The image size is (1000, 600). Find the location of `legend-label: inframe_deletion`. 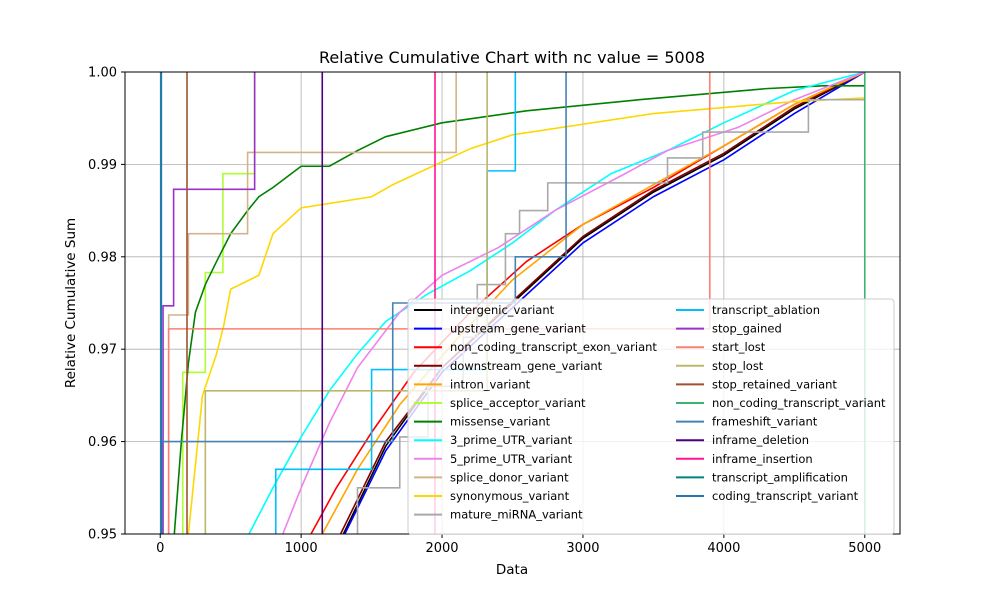

legend-label: inframe_deletion is located at coordinates (760, 440).